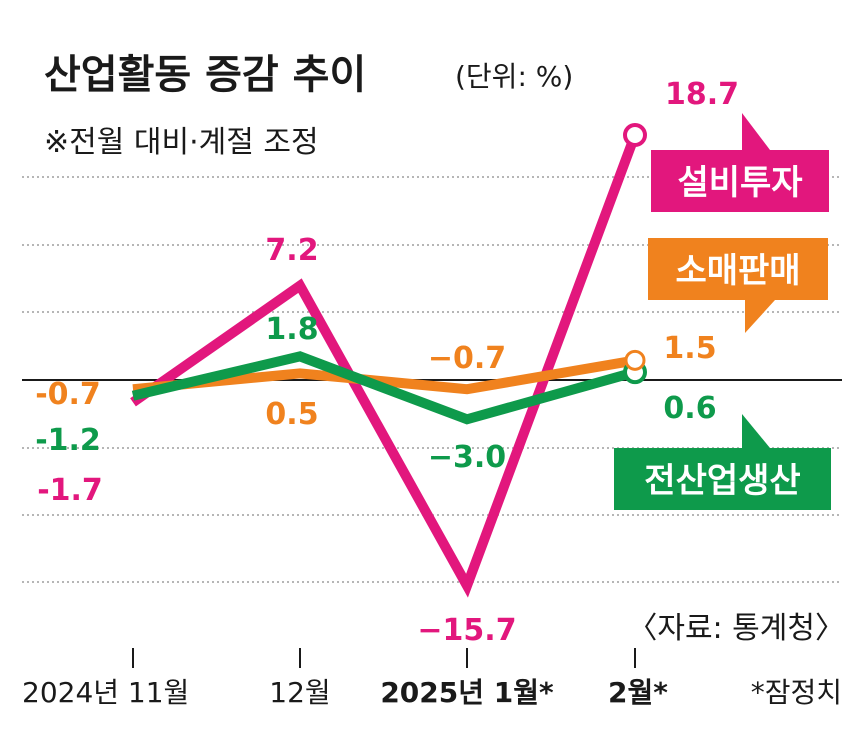 The height and width of the screenshot is (746, 865). Describe the element at coordinates (689, 408) in the screenshot. I see `data-label: 0.6` at that location.